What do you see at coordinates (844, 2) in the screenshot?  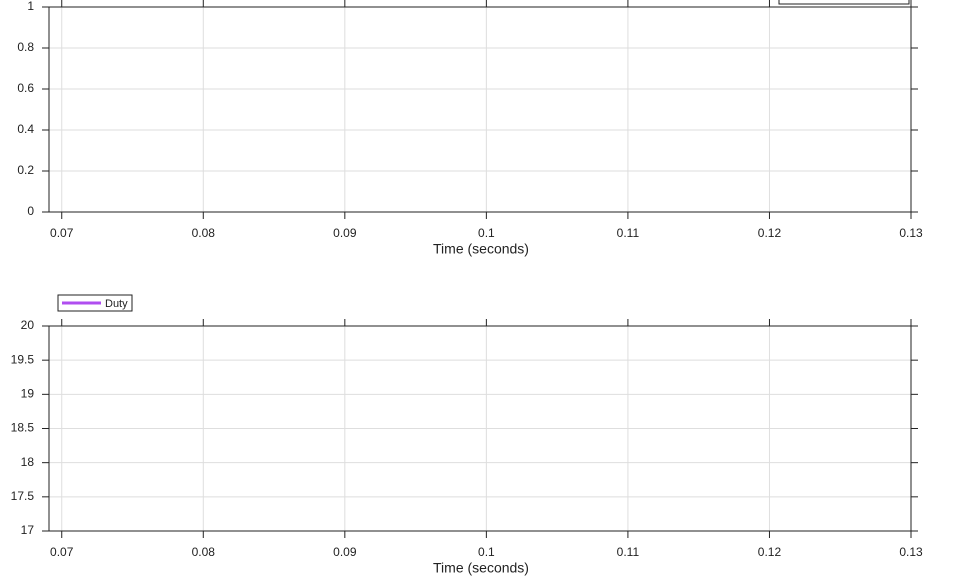 I see `legend-box-clipped` at bounding box center [844, 2].